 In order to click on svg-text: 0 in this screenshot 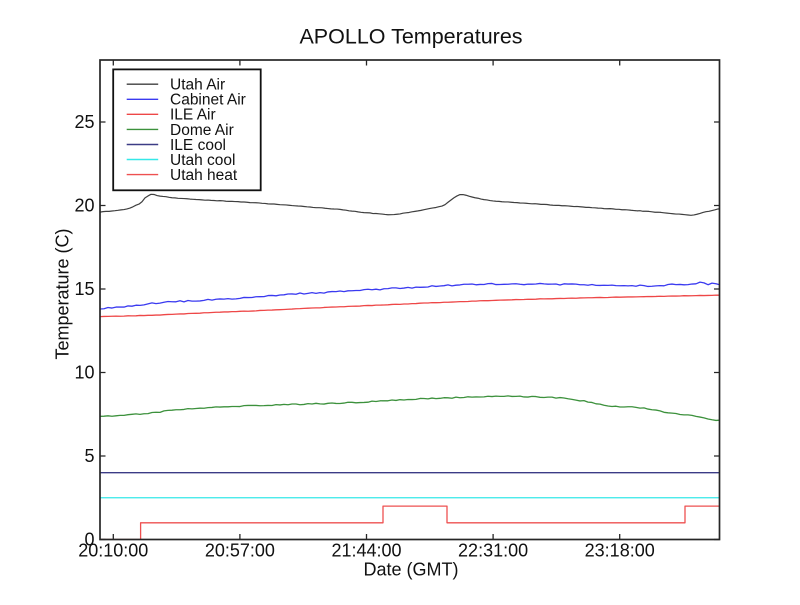, I will do `click(89, 540)`.